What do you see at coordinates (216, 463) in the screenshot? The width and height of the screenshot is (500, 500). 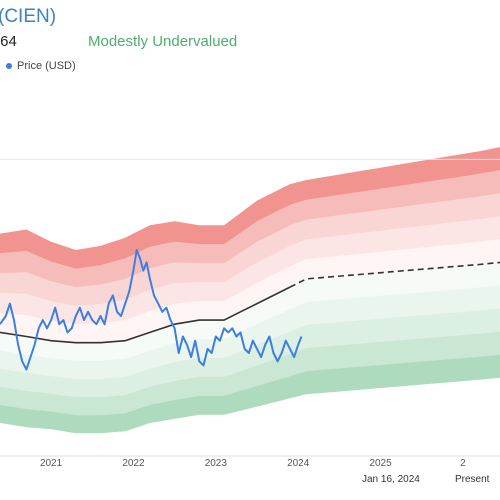 I see `x-tick-label: 2023` at bounding box center [216, 463].